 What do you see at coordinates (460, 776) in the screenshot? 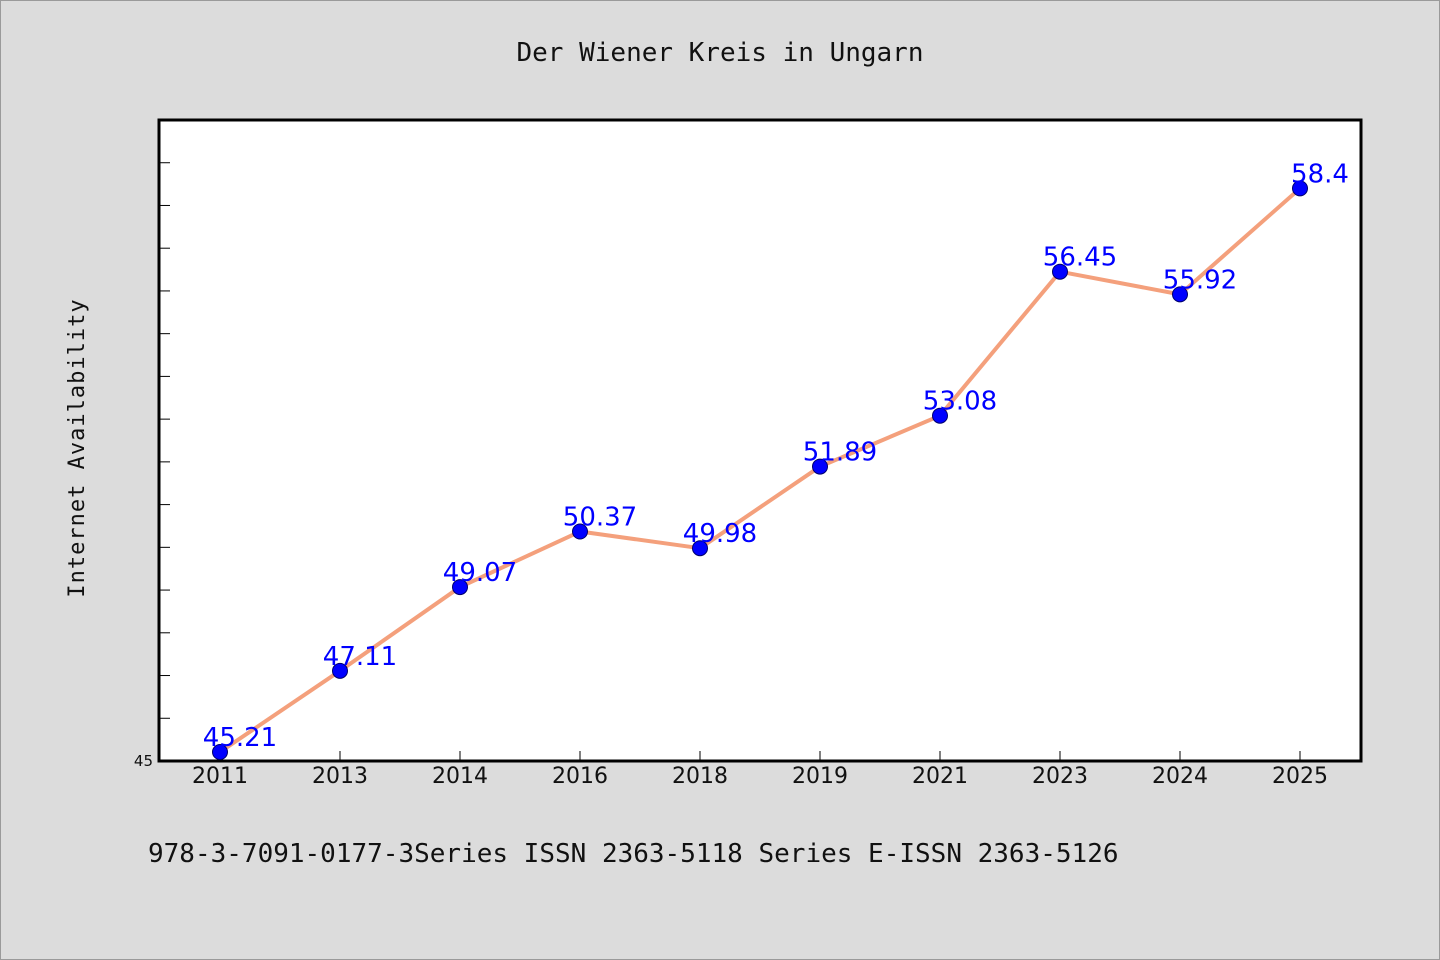
I see `x-tick-label: 2014` at bounding box center [460, 776].